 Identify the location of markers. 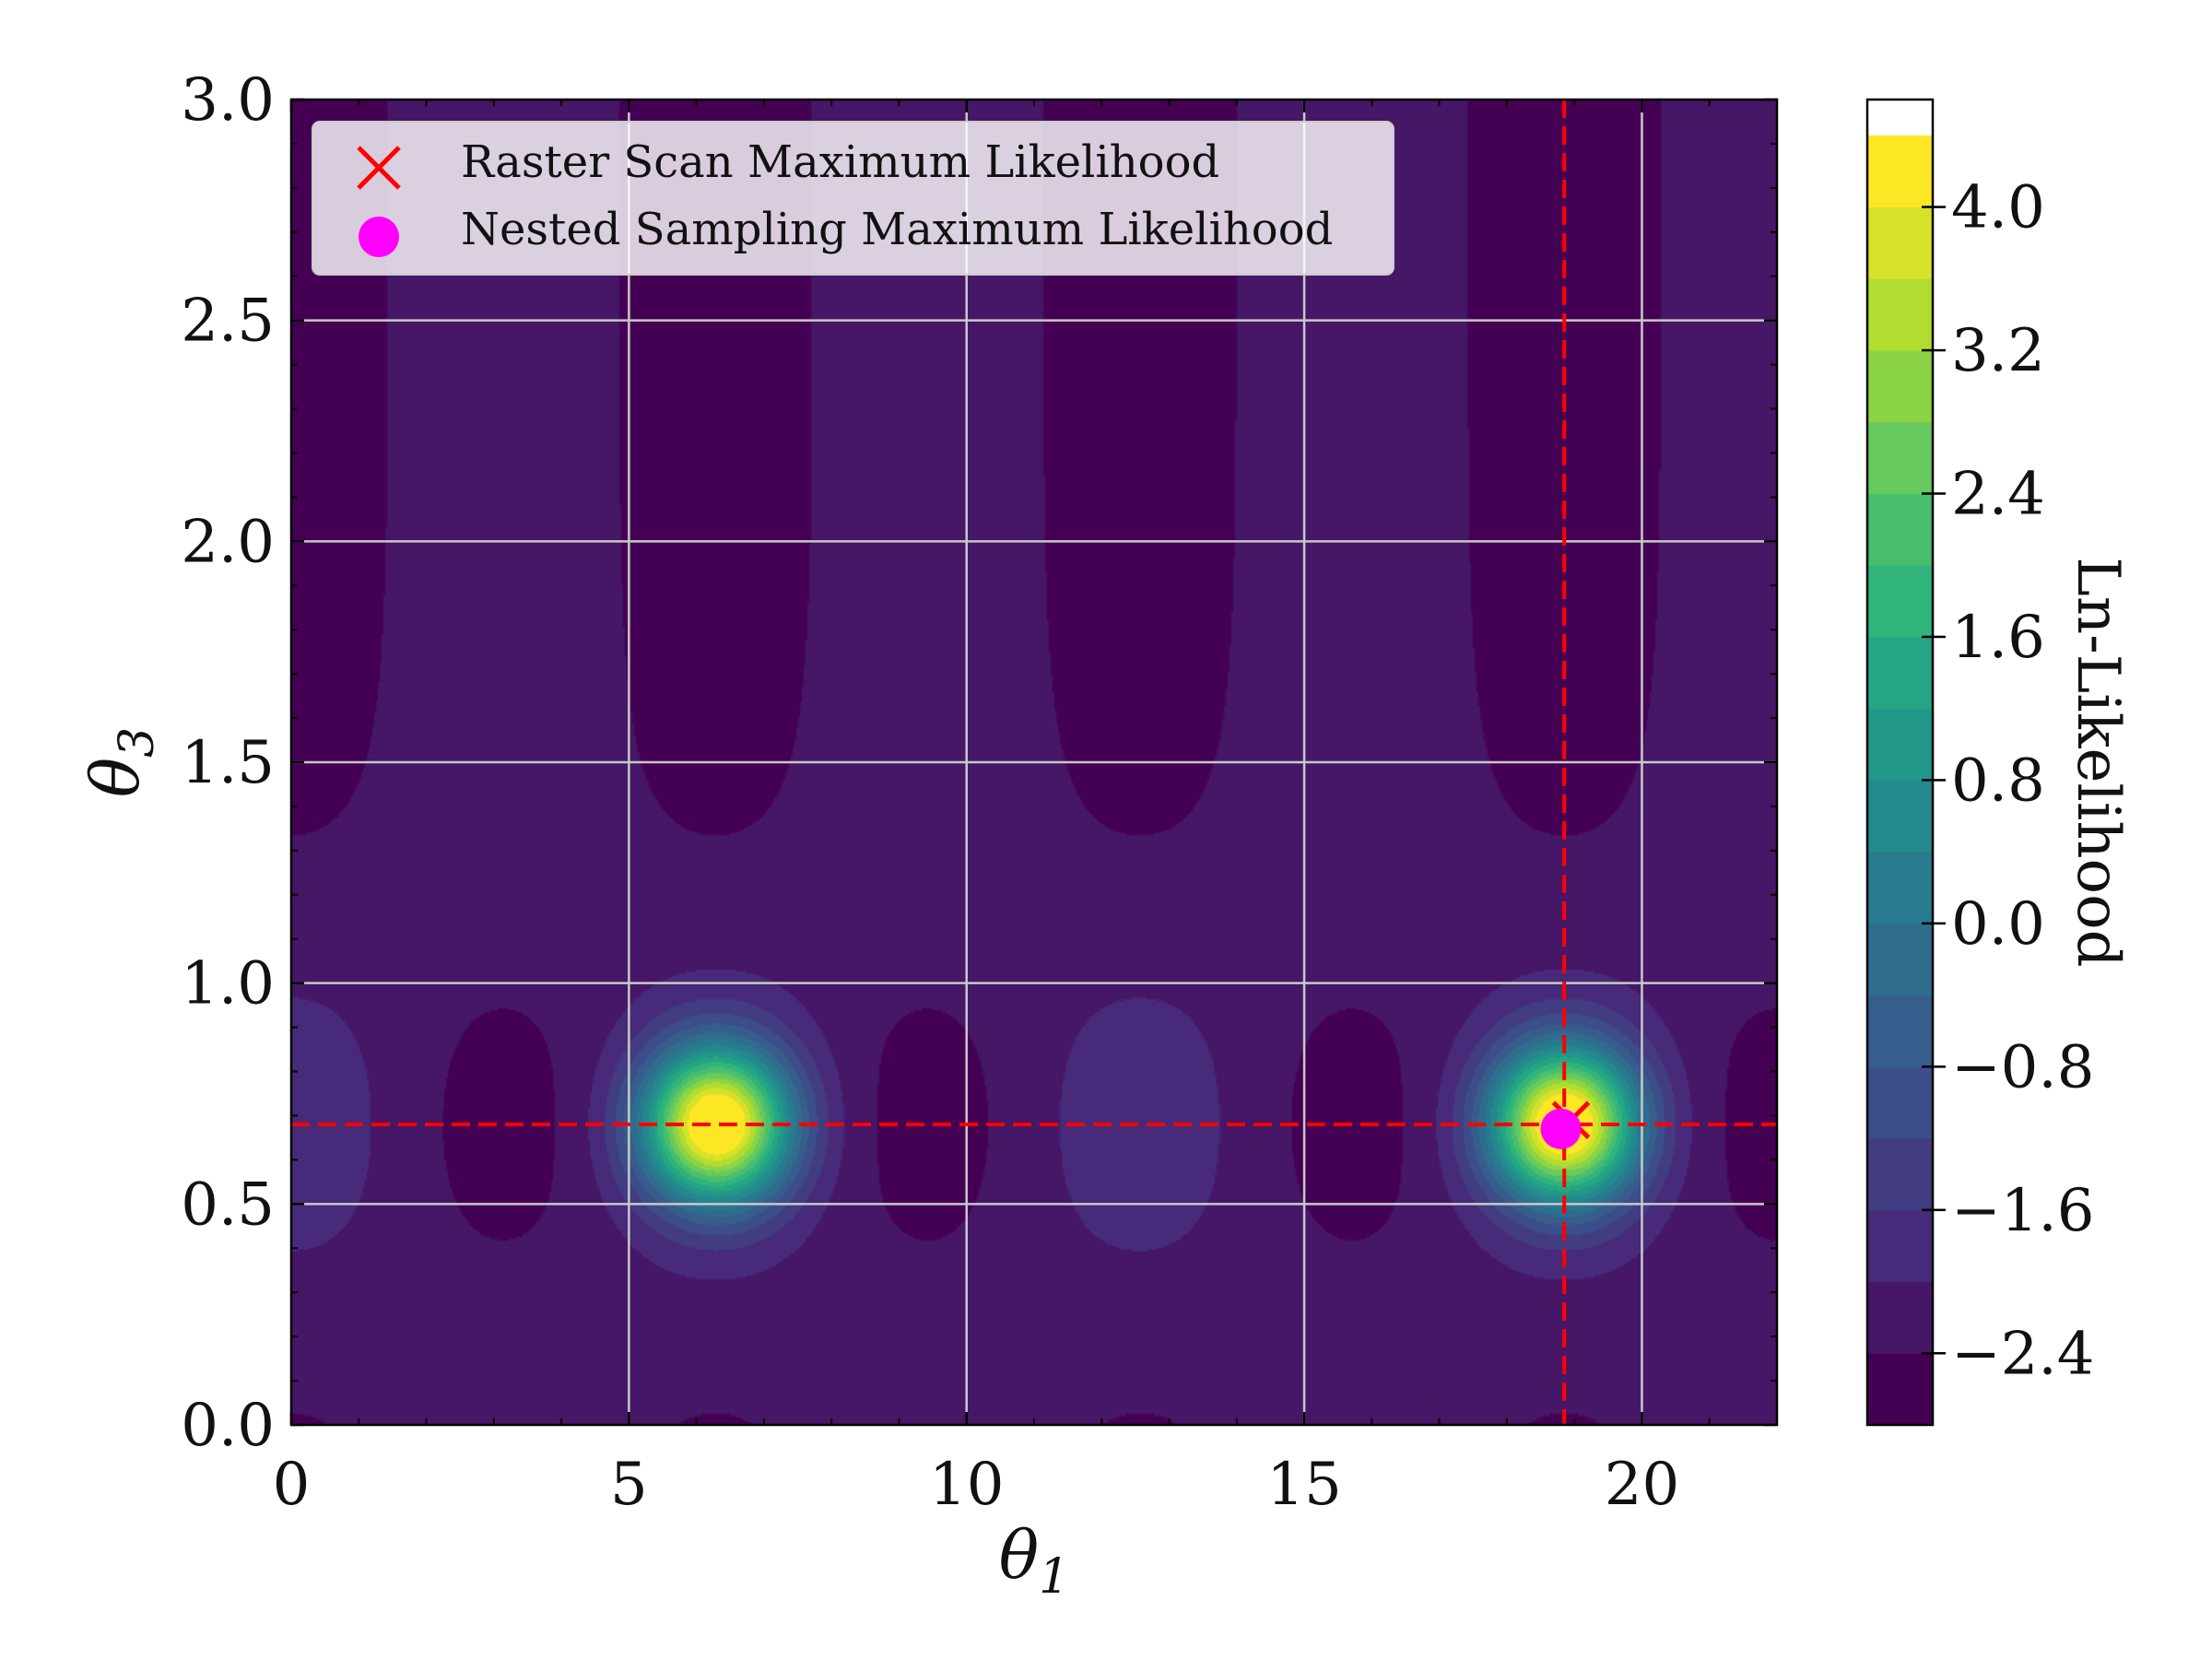
(1565, 1124).